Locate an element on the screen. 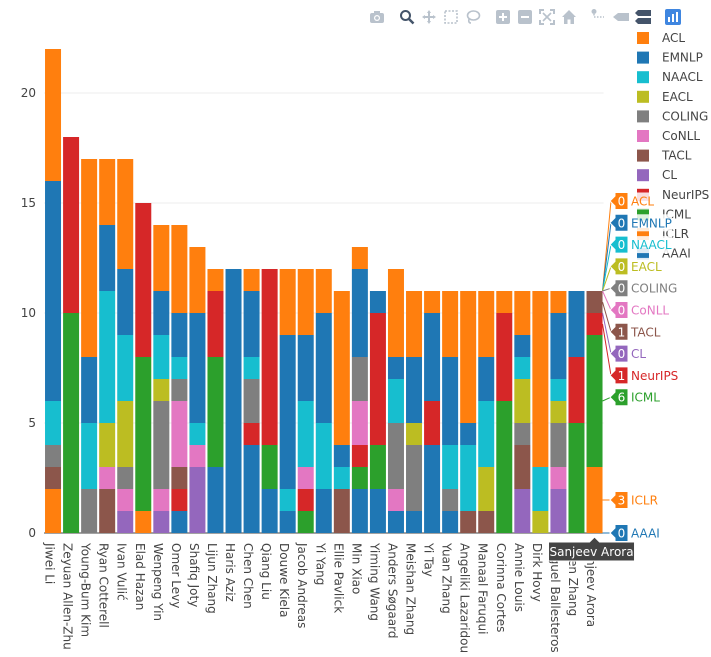 The height and width of the screenshot is (657, 711). legend-item-acl: ACL is located at coordinates (661, 38).